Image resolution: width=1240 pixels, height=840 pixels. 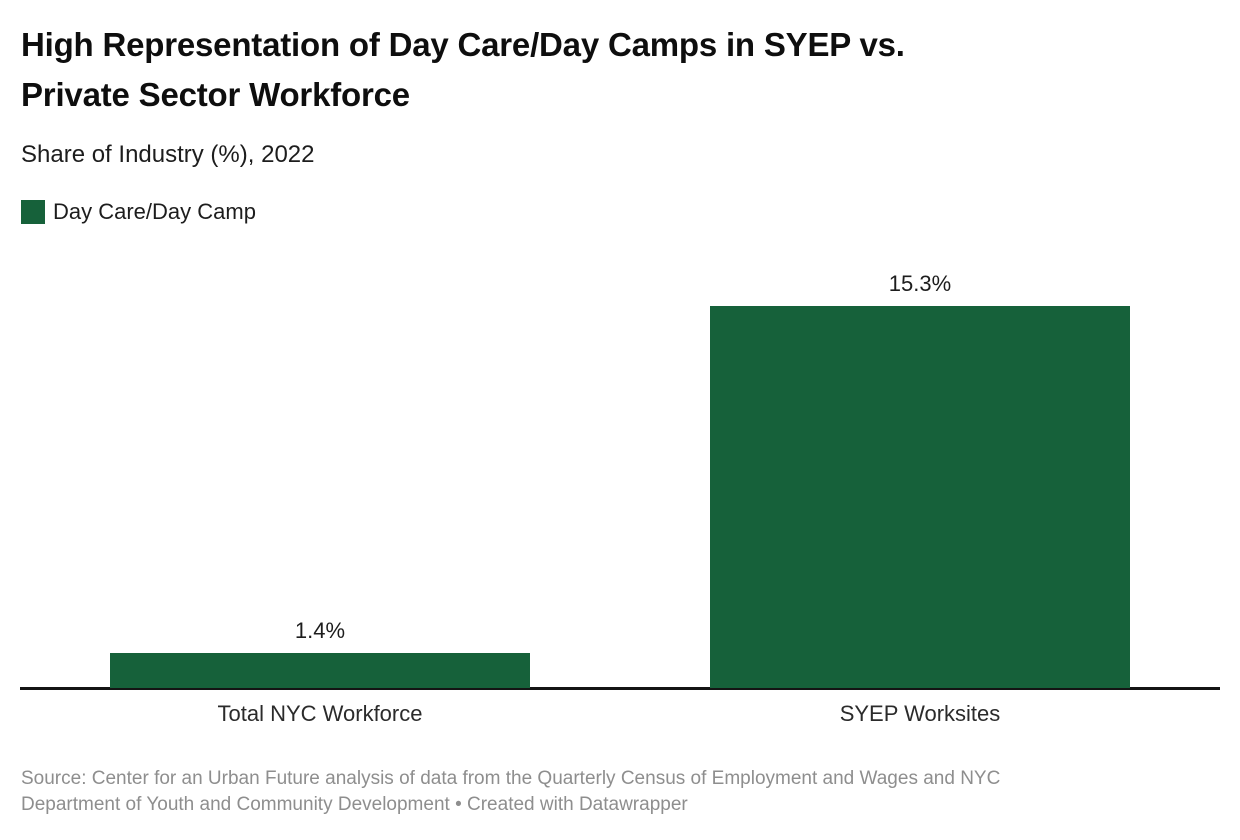 What do you see at coordinates (33, 212) in the screenshot?
I see `legend-swatch` at bounding box center [33, 212].